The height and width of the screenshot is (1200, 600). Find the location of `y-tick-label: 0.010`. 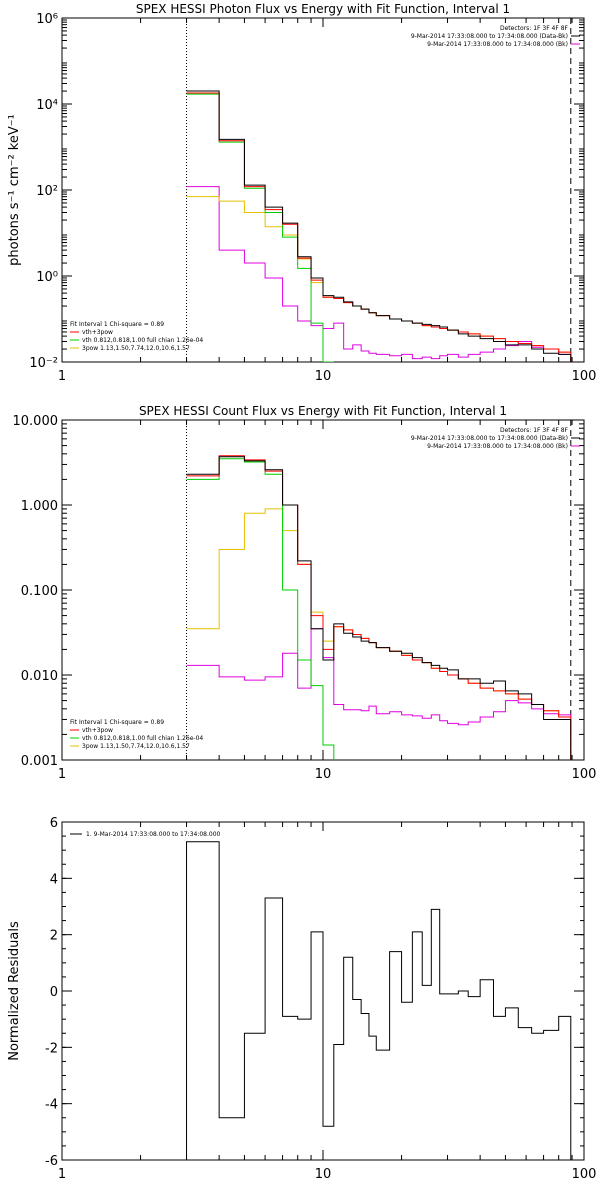

y-tick-label: 0.010 is located at coordinates (39, 676).